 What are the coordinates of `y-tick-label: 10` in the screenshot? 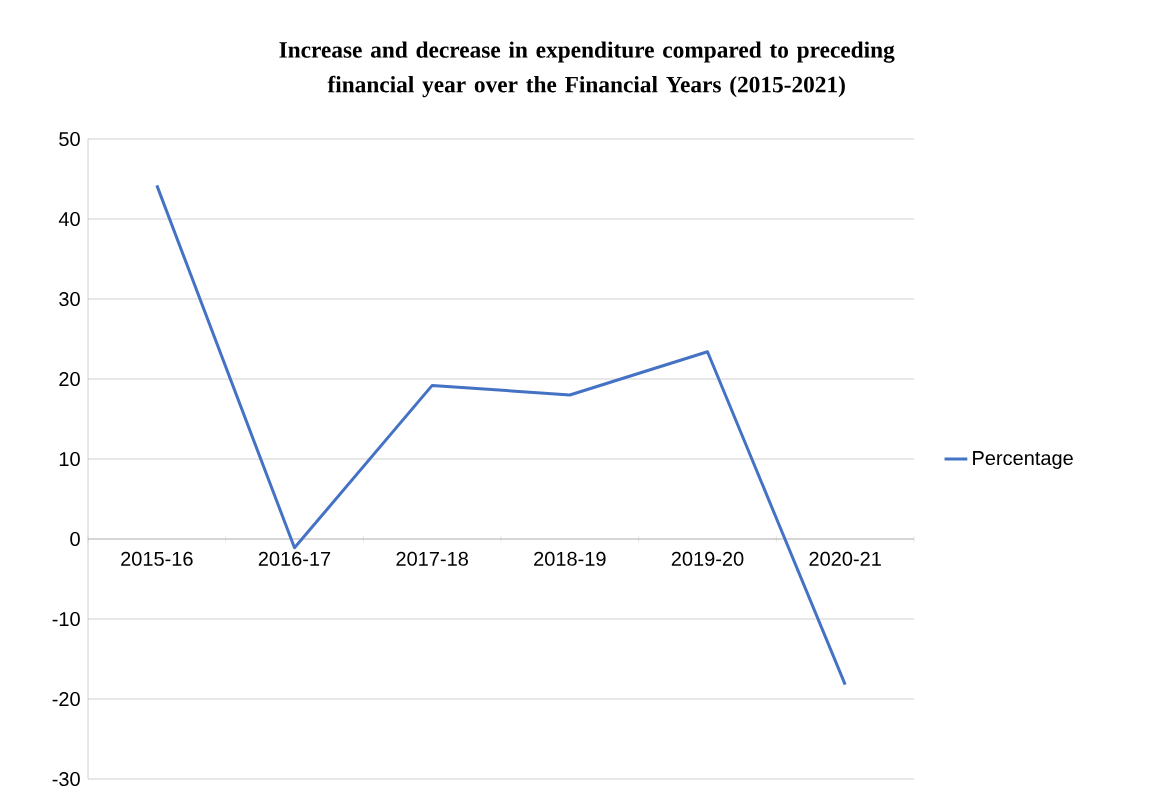 It's located at (69, 459).